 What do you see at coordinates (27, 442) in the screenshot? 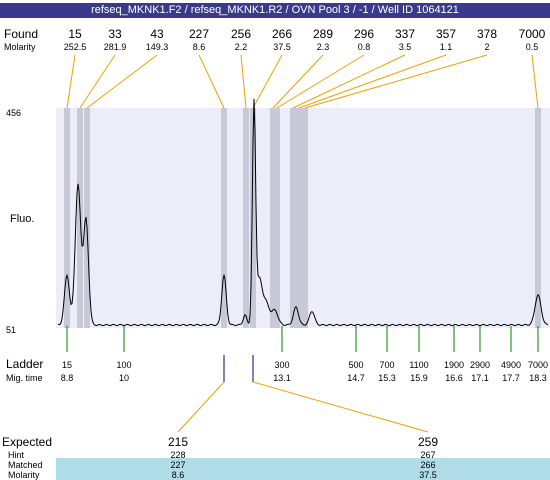
I see `expected-label: Expected` at bounding box center [27, 442].